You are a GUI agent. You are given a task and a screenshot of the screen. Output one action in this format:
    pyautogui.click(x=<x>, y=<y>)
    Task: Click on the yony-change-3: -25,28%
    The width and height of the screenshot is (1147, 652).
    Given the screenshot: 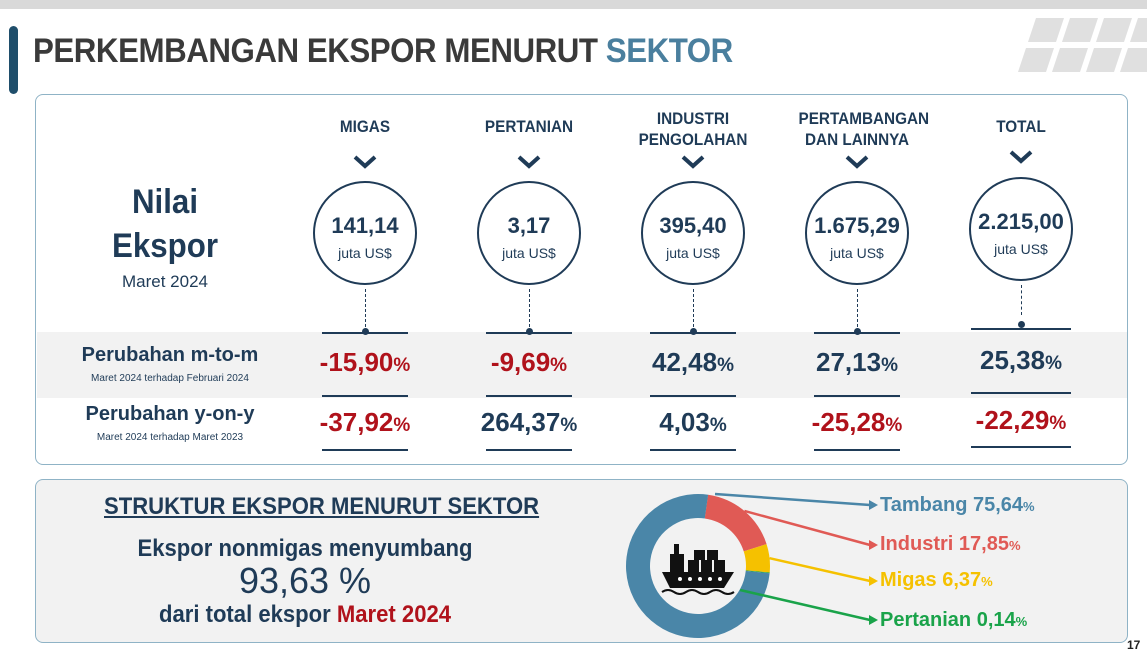 What is the action you would take?
    pyautogui.click(x=857, y=422)
    